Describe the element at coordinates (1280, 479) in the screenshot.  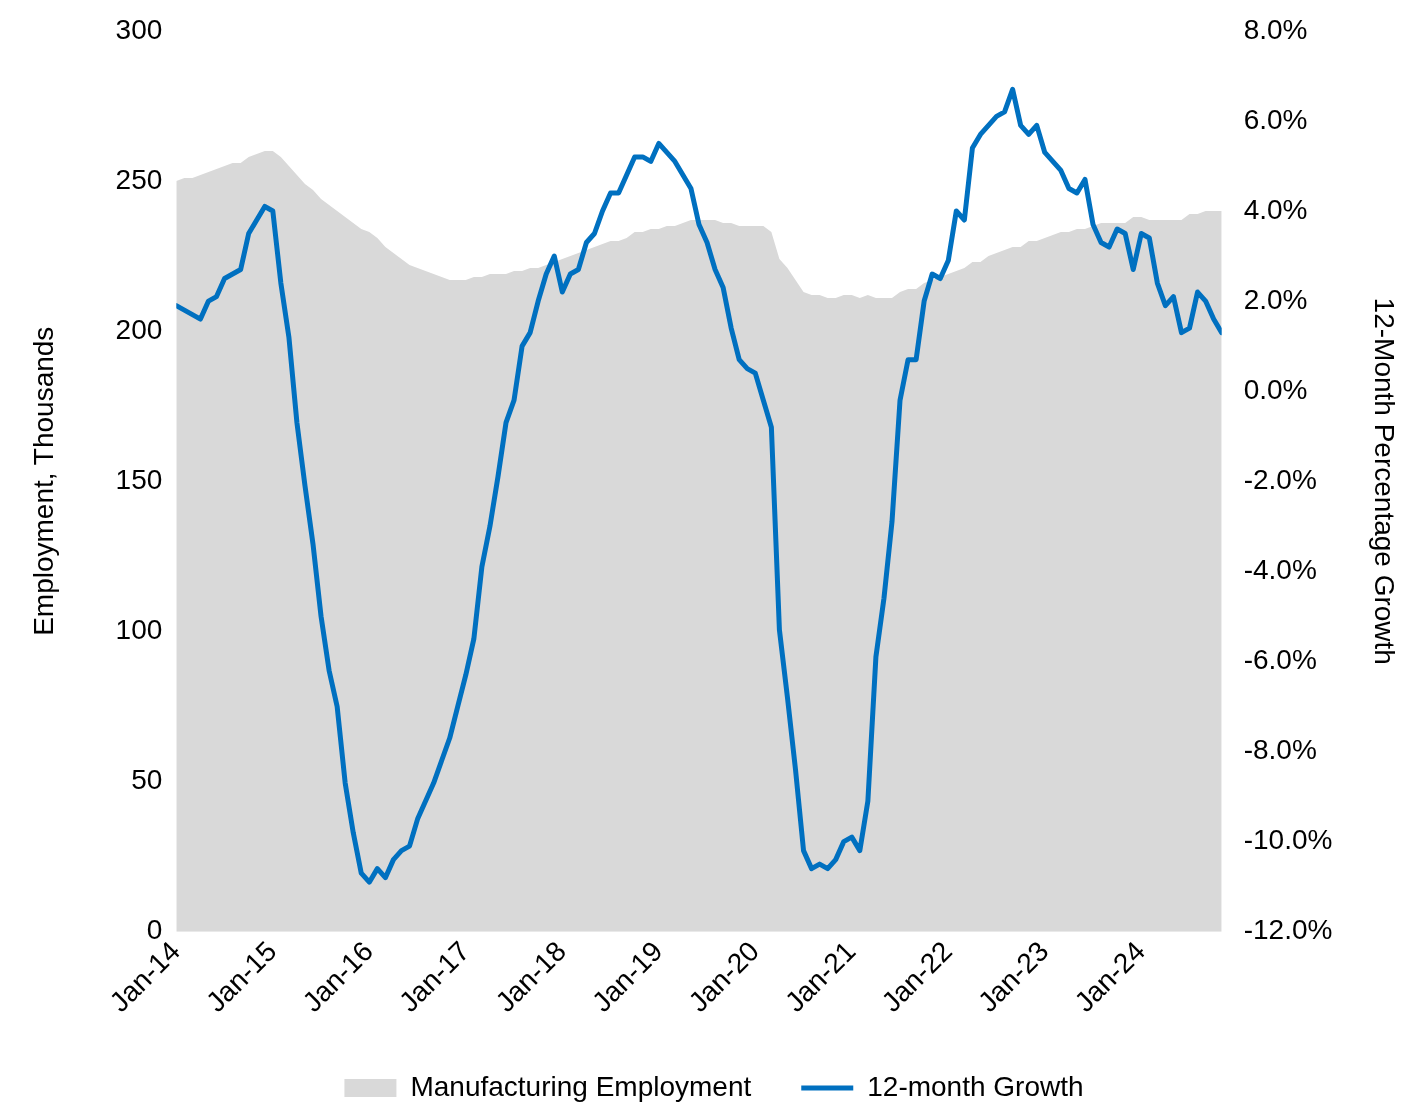
I see `y2-tick-label: -2.0%` at that location.